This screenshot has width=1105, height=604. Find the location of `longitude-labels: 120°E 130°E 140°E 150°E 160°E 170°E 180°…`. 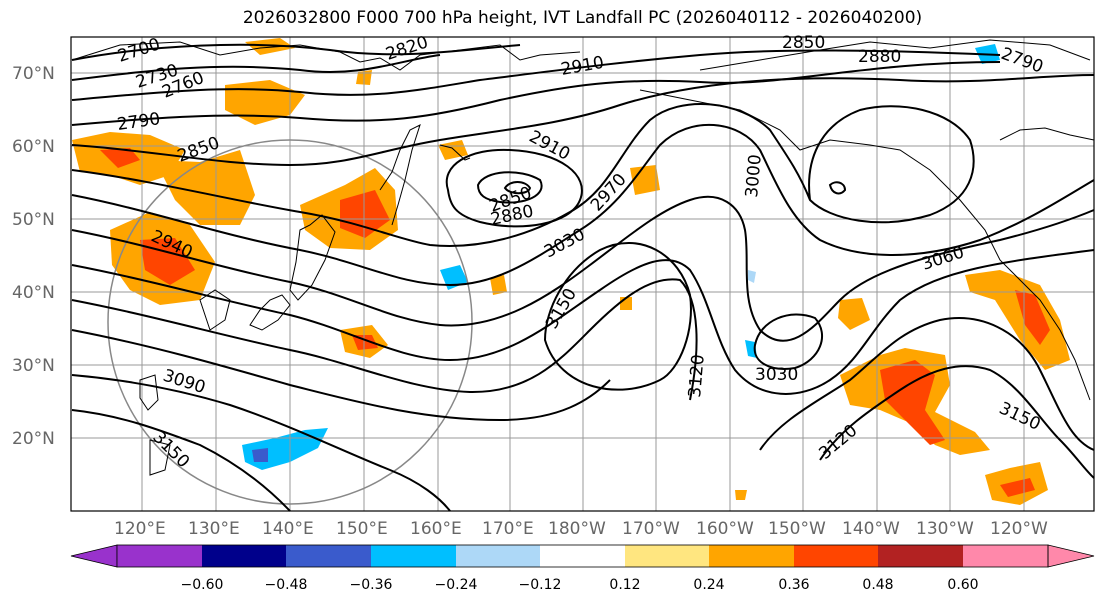

longitude-labels: 120°E 130°E 140°E 150°E 160°E 170°E 180°… is located at coordinates (581, 529).